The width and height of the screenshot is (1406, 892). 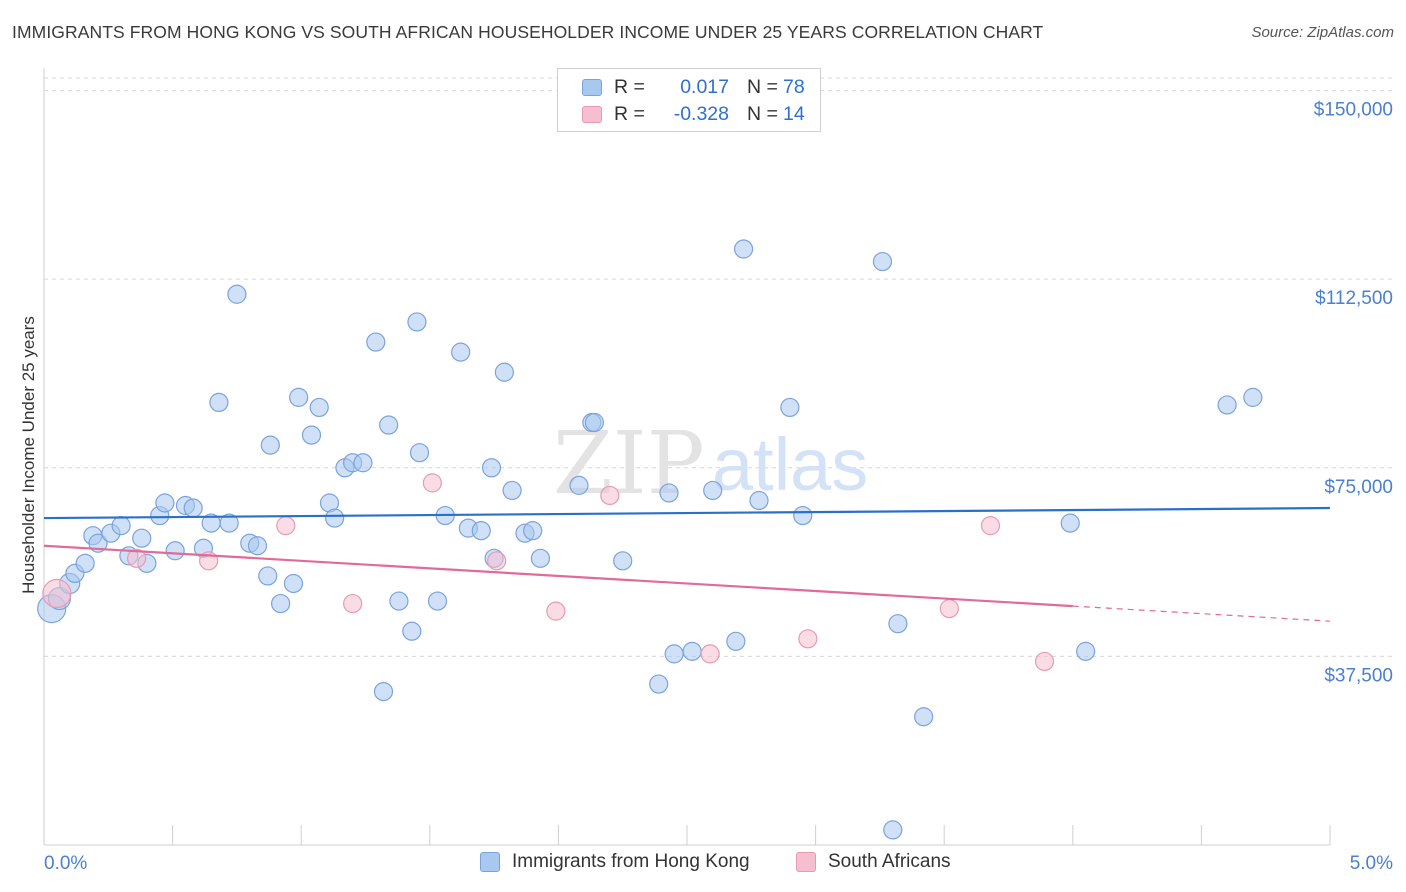 What do you see at coordinates (794, 113) in the screenshot?
I see `legend-n-value: 14` at bounding box center [794, 113].